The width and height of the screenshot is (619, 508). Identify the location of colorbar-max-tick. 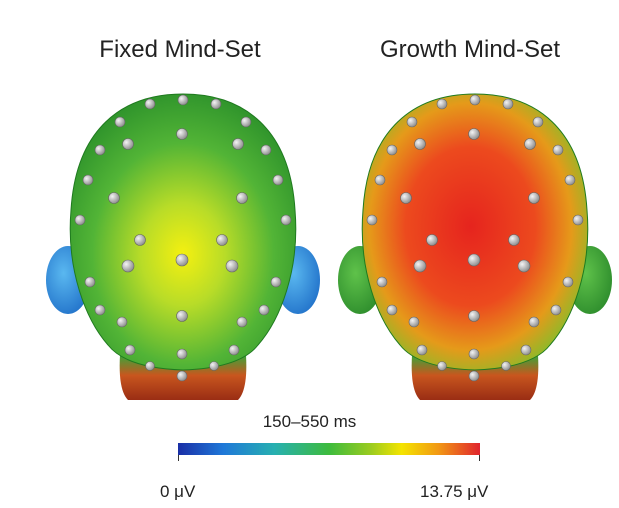
(479, 458).